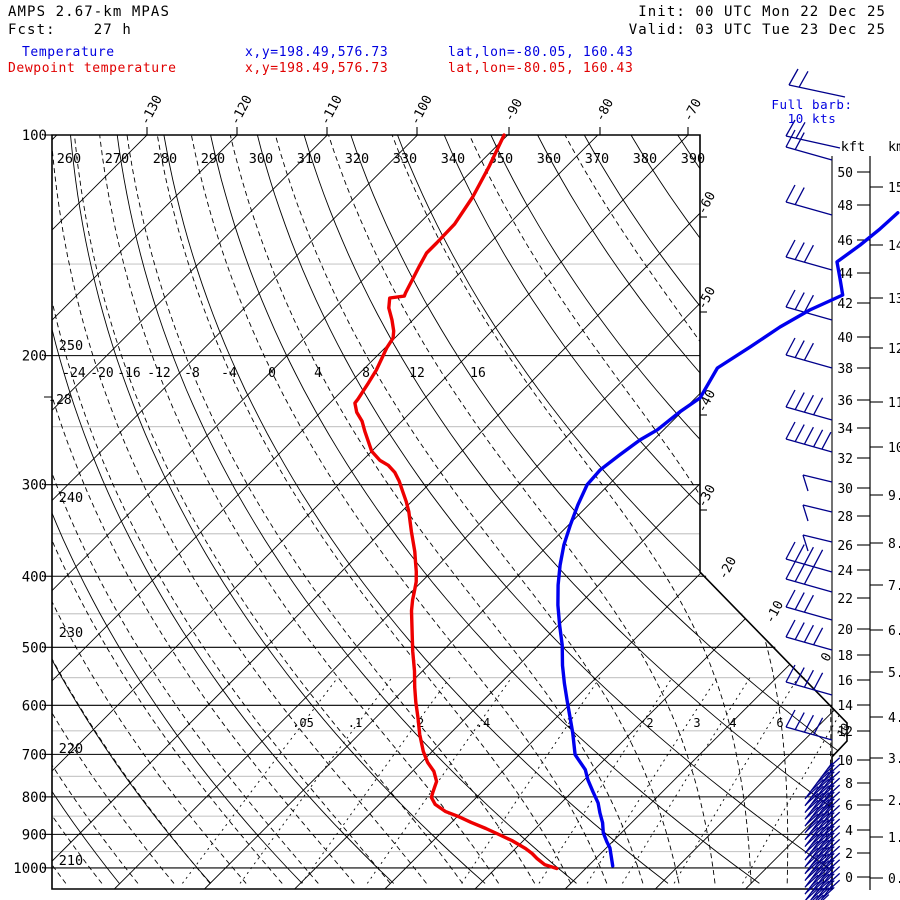 The width and height of the screenshot is (900, 900). Describe the element at coordinates (71, 346) in the screenshot. I see `svg-text: 250` at that location.